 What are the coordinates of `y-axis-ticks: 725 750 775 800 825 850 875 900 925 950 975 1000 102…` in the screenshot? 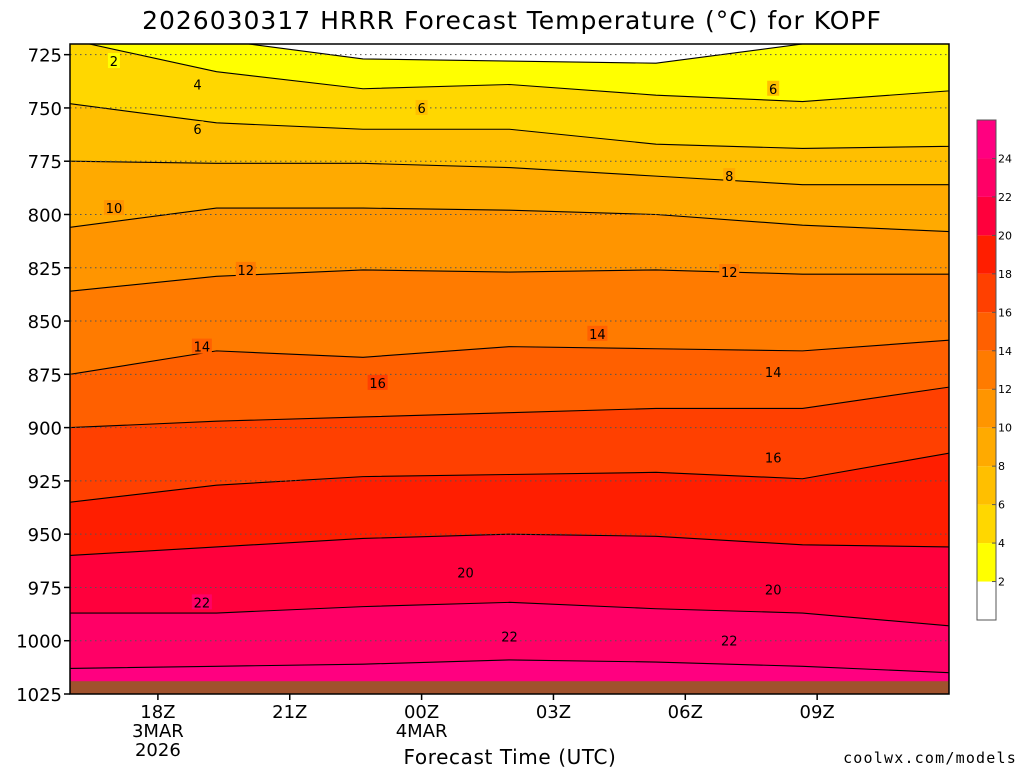 It's located at (43, 376).